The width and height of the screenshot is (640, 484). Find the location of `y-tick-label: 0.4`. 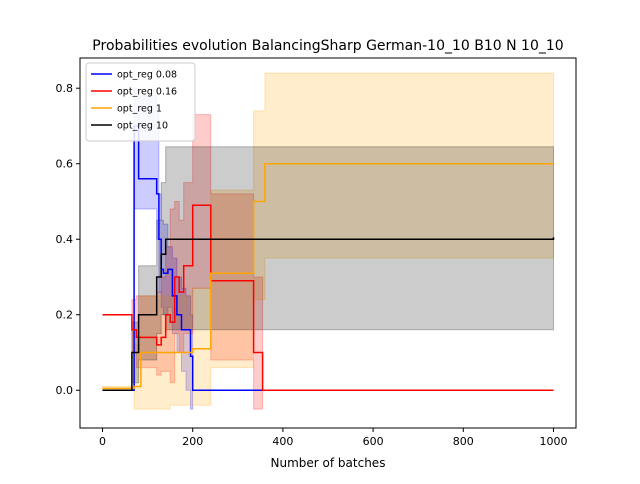

y-tick-label: 0.4 is located at coordinates (65, 239).